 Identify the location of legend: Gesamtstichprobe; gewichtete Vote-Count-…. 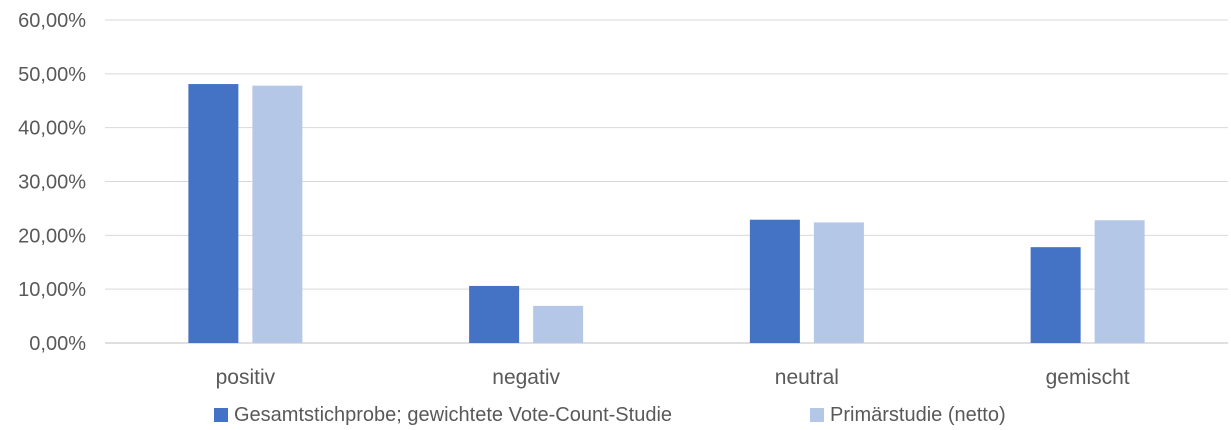
(610, 415).